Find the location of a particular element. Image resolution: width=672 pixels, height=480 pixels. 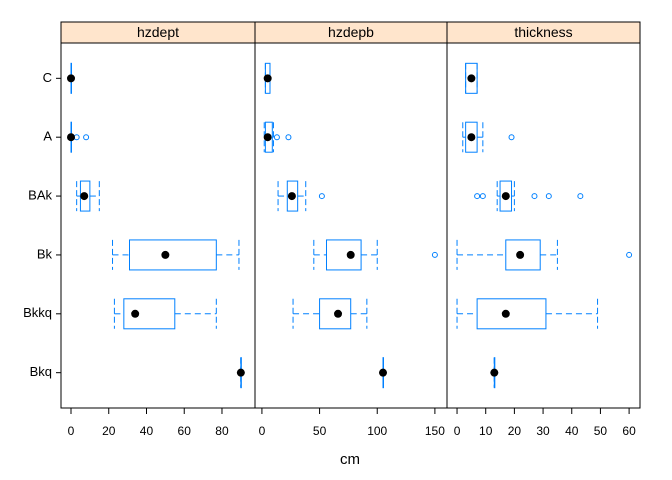

x-tick-label: 150 is located at coordinates (435, 431).